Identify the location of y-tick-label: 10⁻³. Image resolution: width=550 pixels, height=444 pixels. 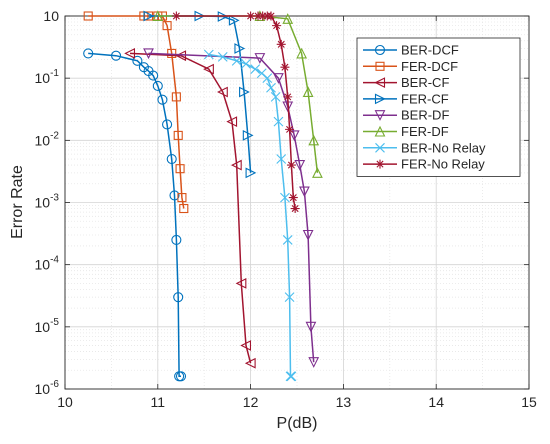
(47, 202).